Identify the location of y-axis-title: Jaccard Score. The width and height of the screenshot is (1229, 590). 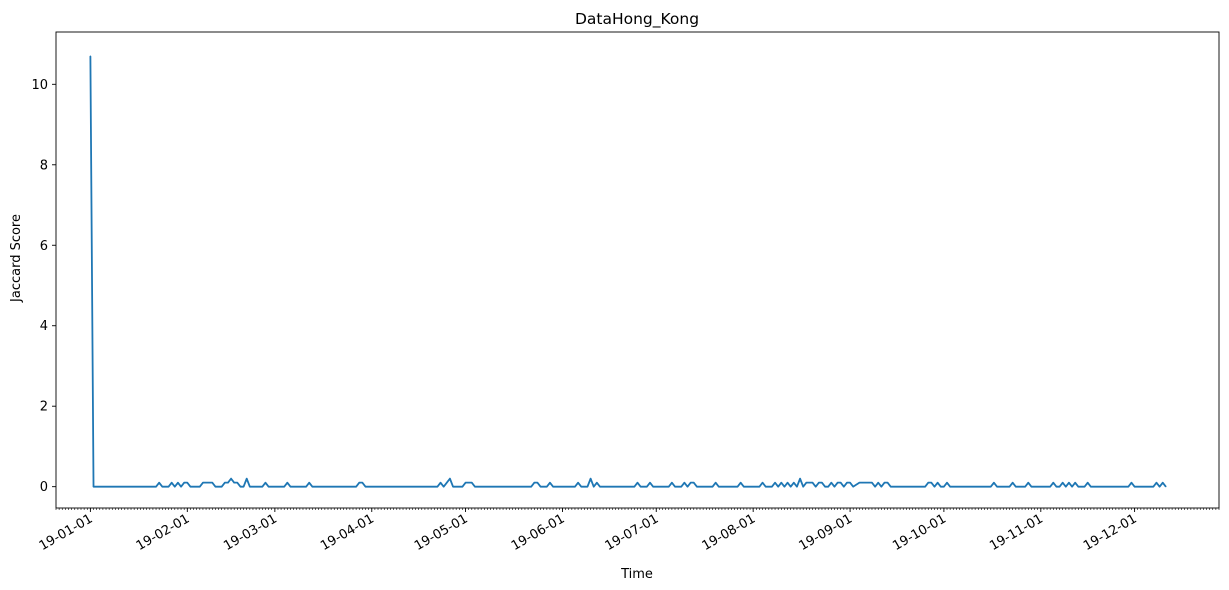
(16, 258).